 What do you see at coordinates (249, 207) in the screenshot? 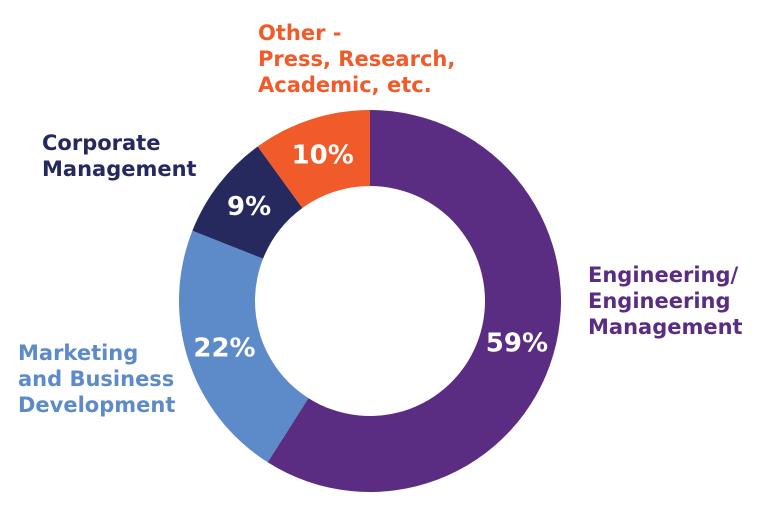
I see `value-label-corporate: 9%` at bounding box center [249, 207].